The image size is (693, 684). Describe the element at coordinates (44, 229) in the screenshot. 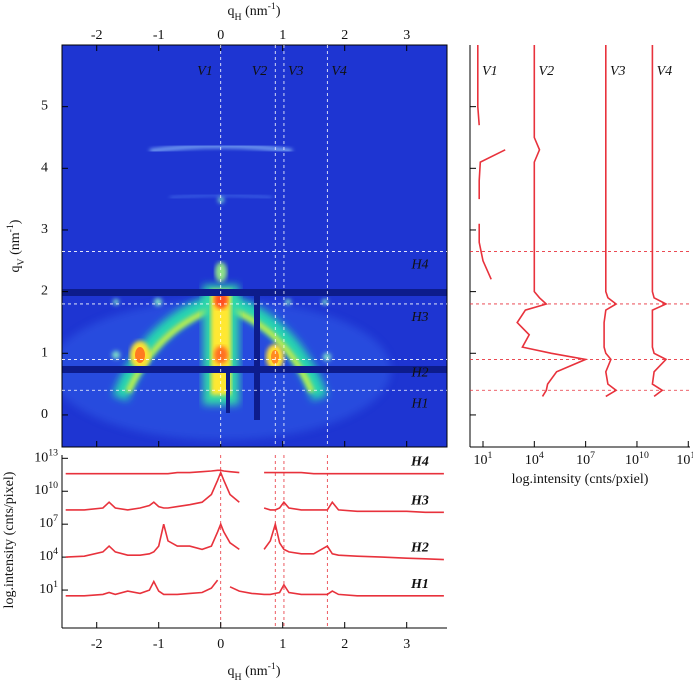

I see `y-tick-label: 3` at that location.